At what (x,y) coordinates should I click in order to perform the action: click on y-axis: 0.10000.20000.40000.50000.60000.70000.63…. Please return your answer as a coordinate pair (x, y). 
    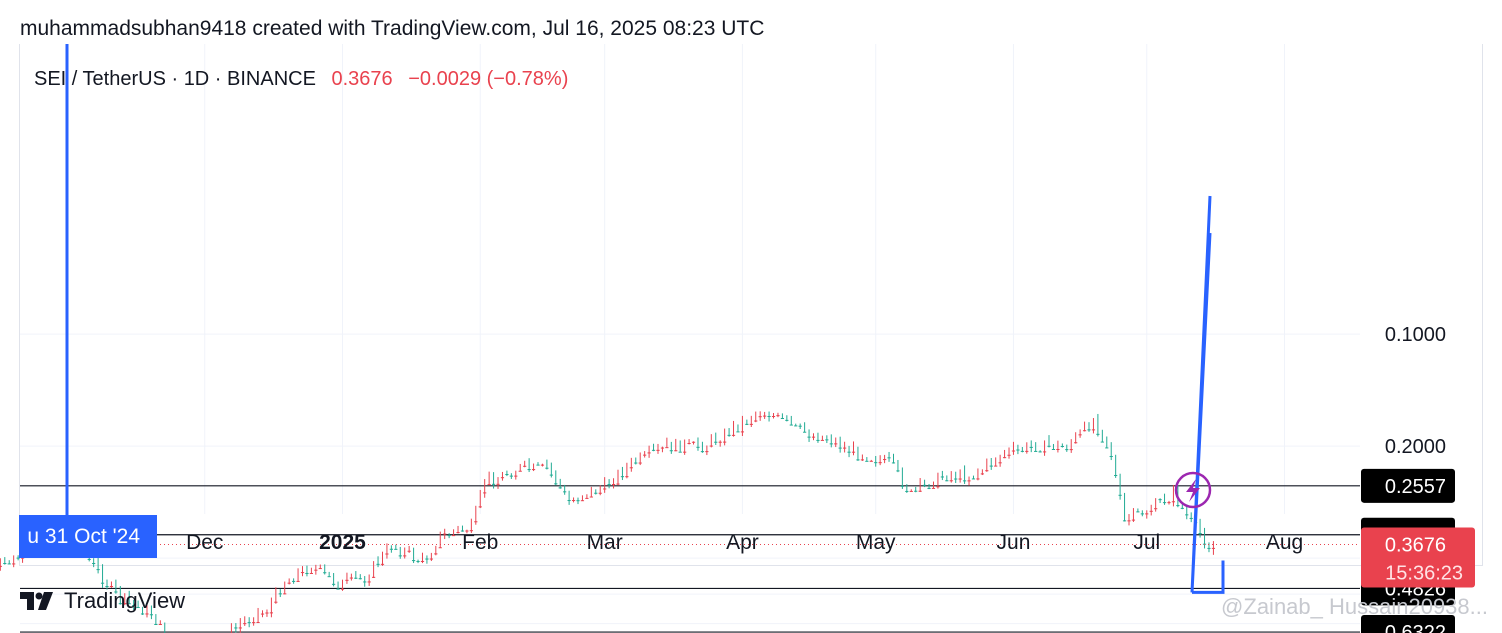
    Looking at the image, I should click on (1418, 478).